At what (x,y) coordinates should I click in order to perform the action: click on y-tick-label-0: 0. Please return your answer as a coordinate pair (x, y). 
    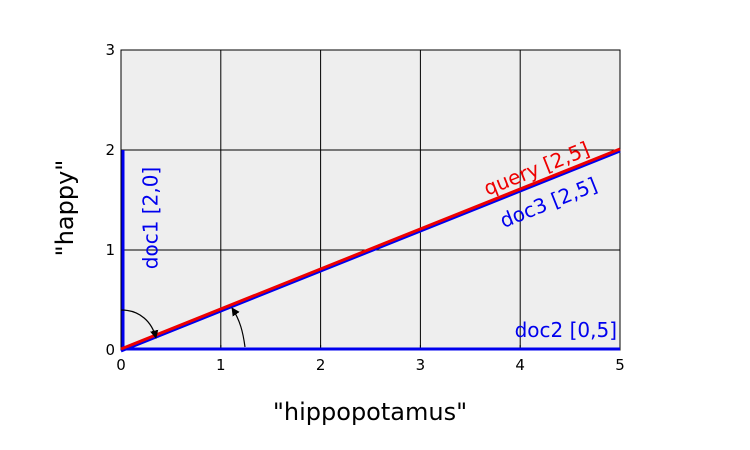
    Looking at the image, I should click on (110, 350).